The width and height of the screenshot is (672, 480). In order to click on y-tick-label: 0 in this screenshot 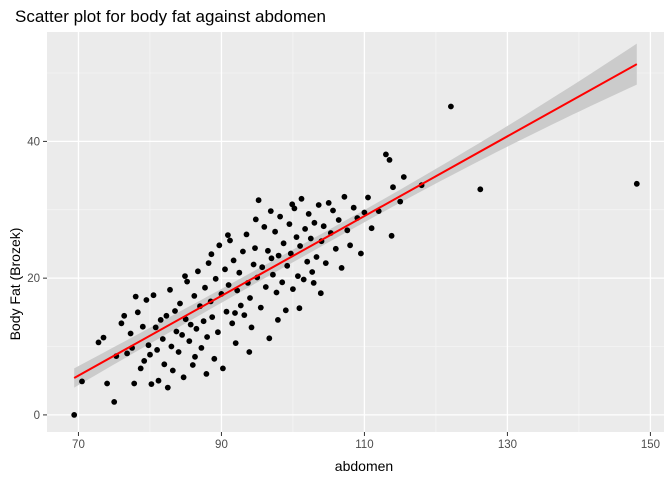, I will do `click(37, 416)`.